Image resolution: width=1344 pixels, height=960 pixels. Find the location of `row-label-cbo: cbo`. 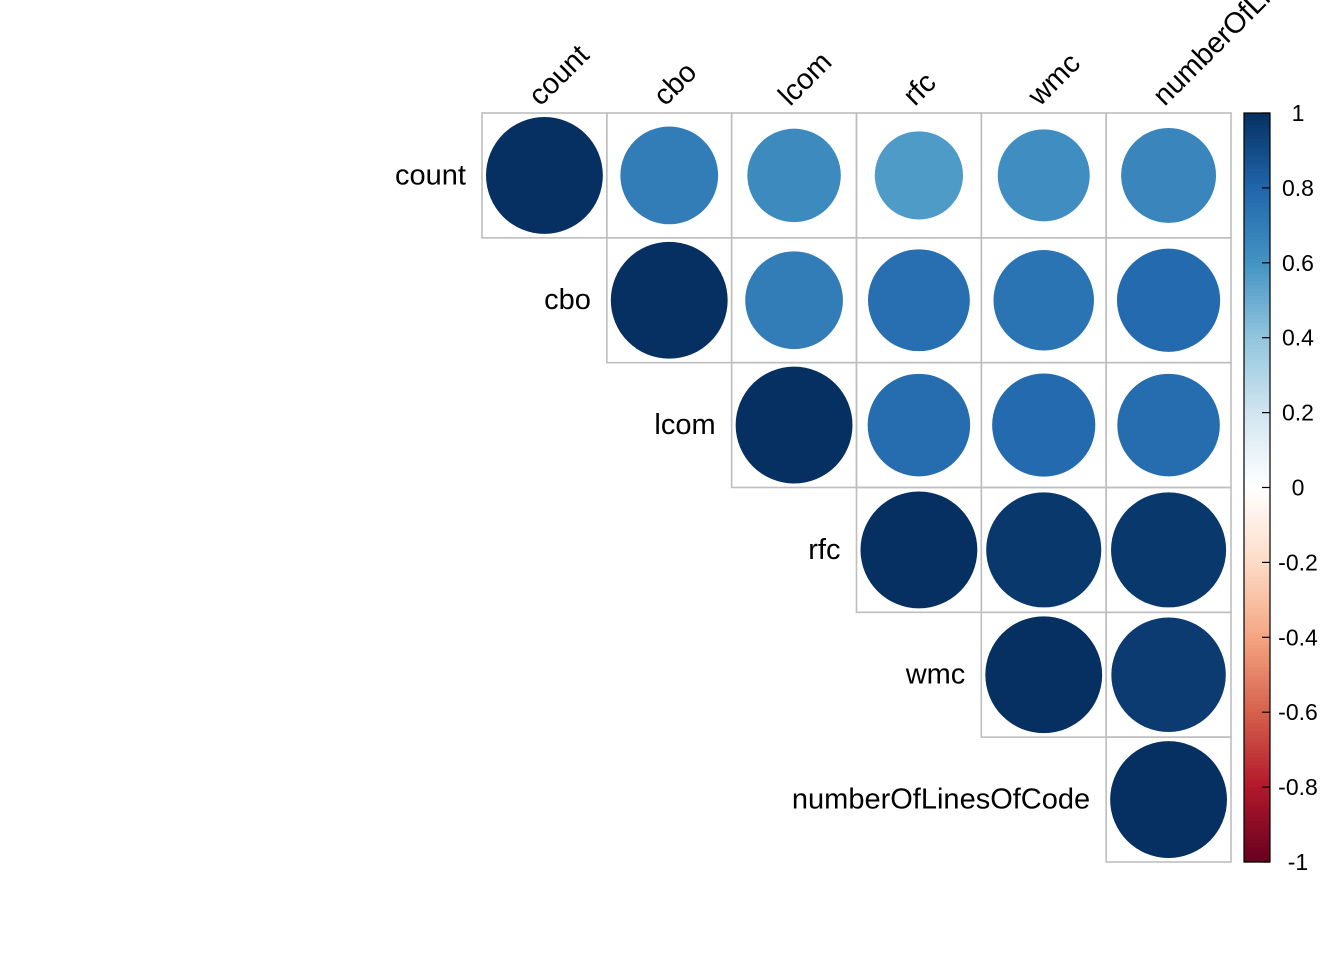

row-label-cbo: cbo is located at coordinates (567, 300).